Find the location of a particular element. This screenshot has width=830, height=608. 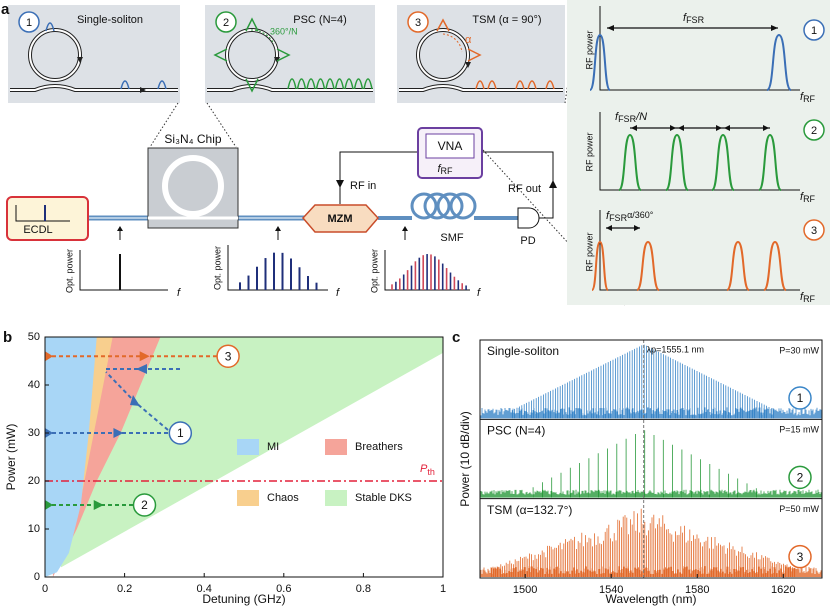

chip-label: Si₃N₄ Chip is located at coordinates (192, 139).